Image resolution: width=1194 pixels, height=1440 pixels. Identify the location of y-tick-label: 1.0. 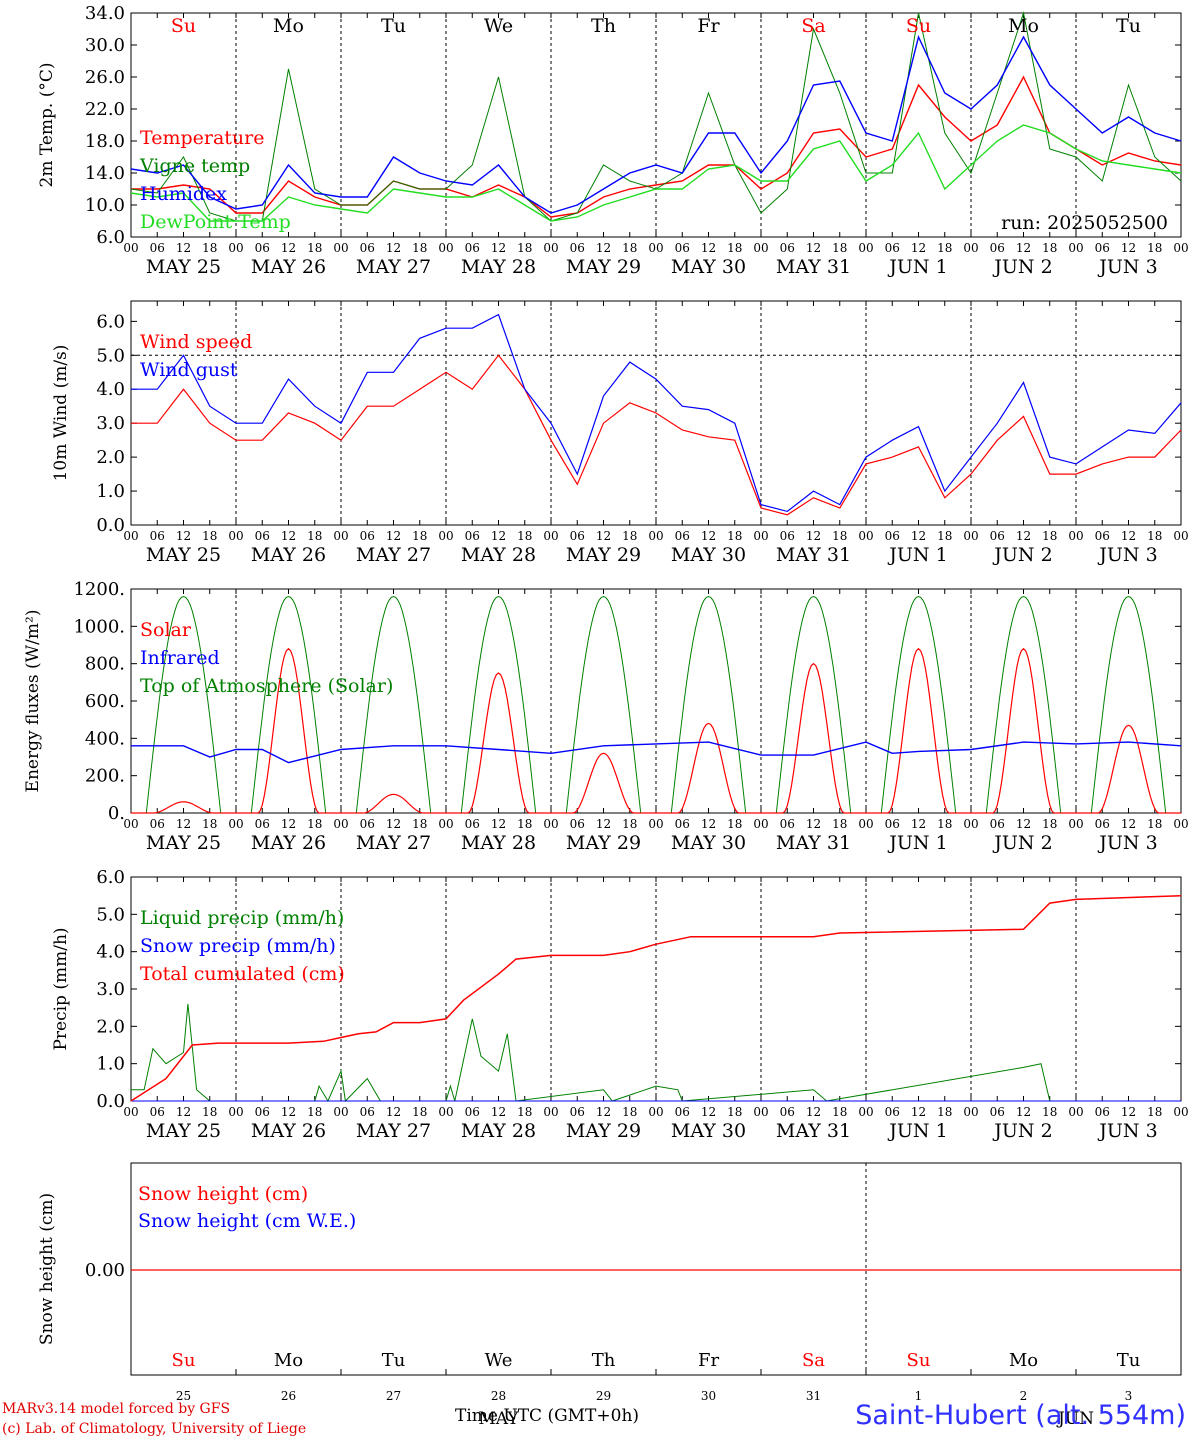
(110, 1064).